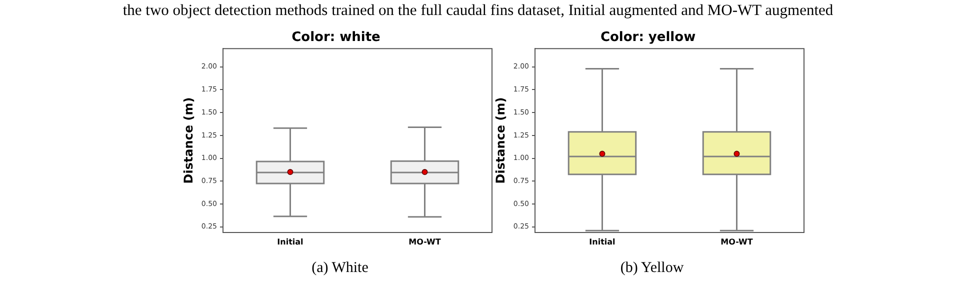 The height and width of the screenshot is (289, 956). What do you see at coordinates (648, 38) in the screenshot?
I see `chart-title: Color: yellow` at bounding box center [648, 38].